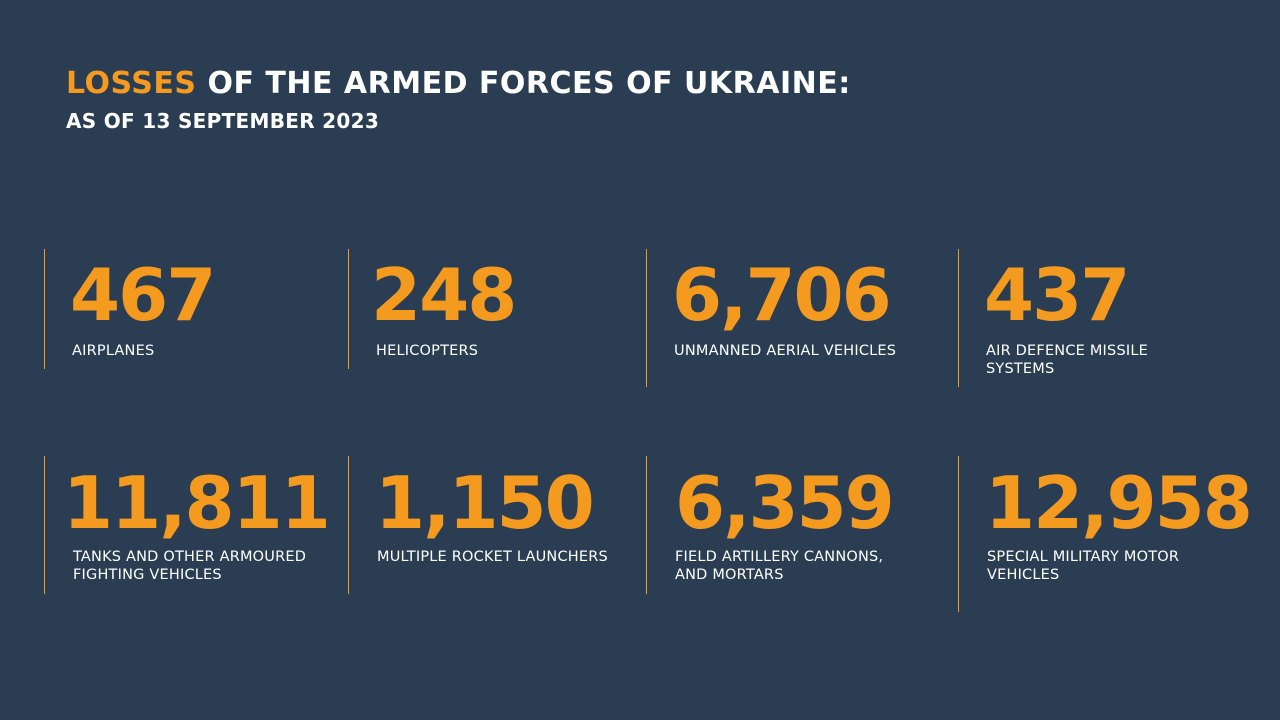  I want to click on stat-label: SPECIAL MILITARY MOTOR VEHICLES, so click(1083, 566).